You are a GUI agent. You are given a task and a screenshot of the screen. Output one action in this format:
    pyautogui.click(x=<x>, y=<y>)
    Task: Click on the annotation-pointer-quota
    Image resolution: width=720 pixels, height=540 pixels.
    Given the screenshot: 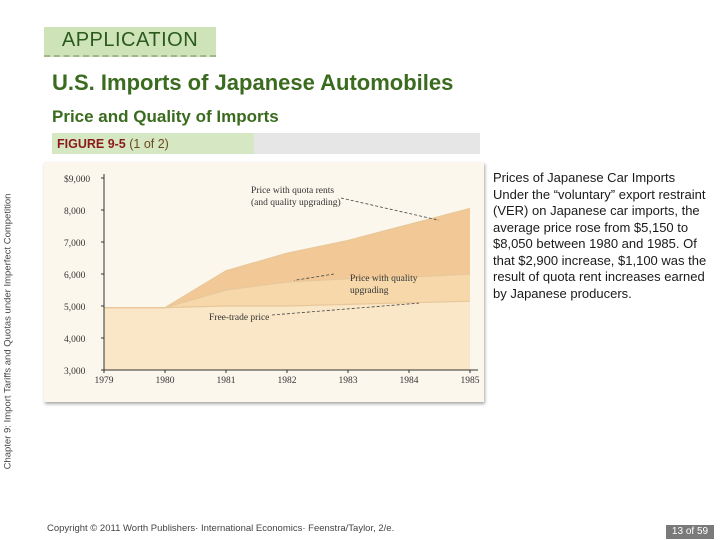 What is the action you would take?
    pyautogui.click(x=390, y=209)
    